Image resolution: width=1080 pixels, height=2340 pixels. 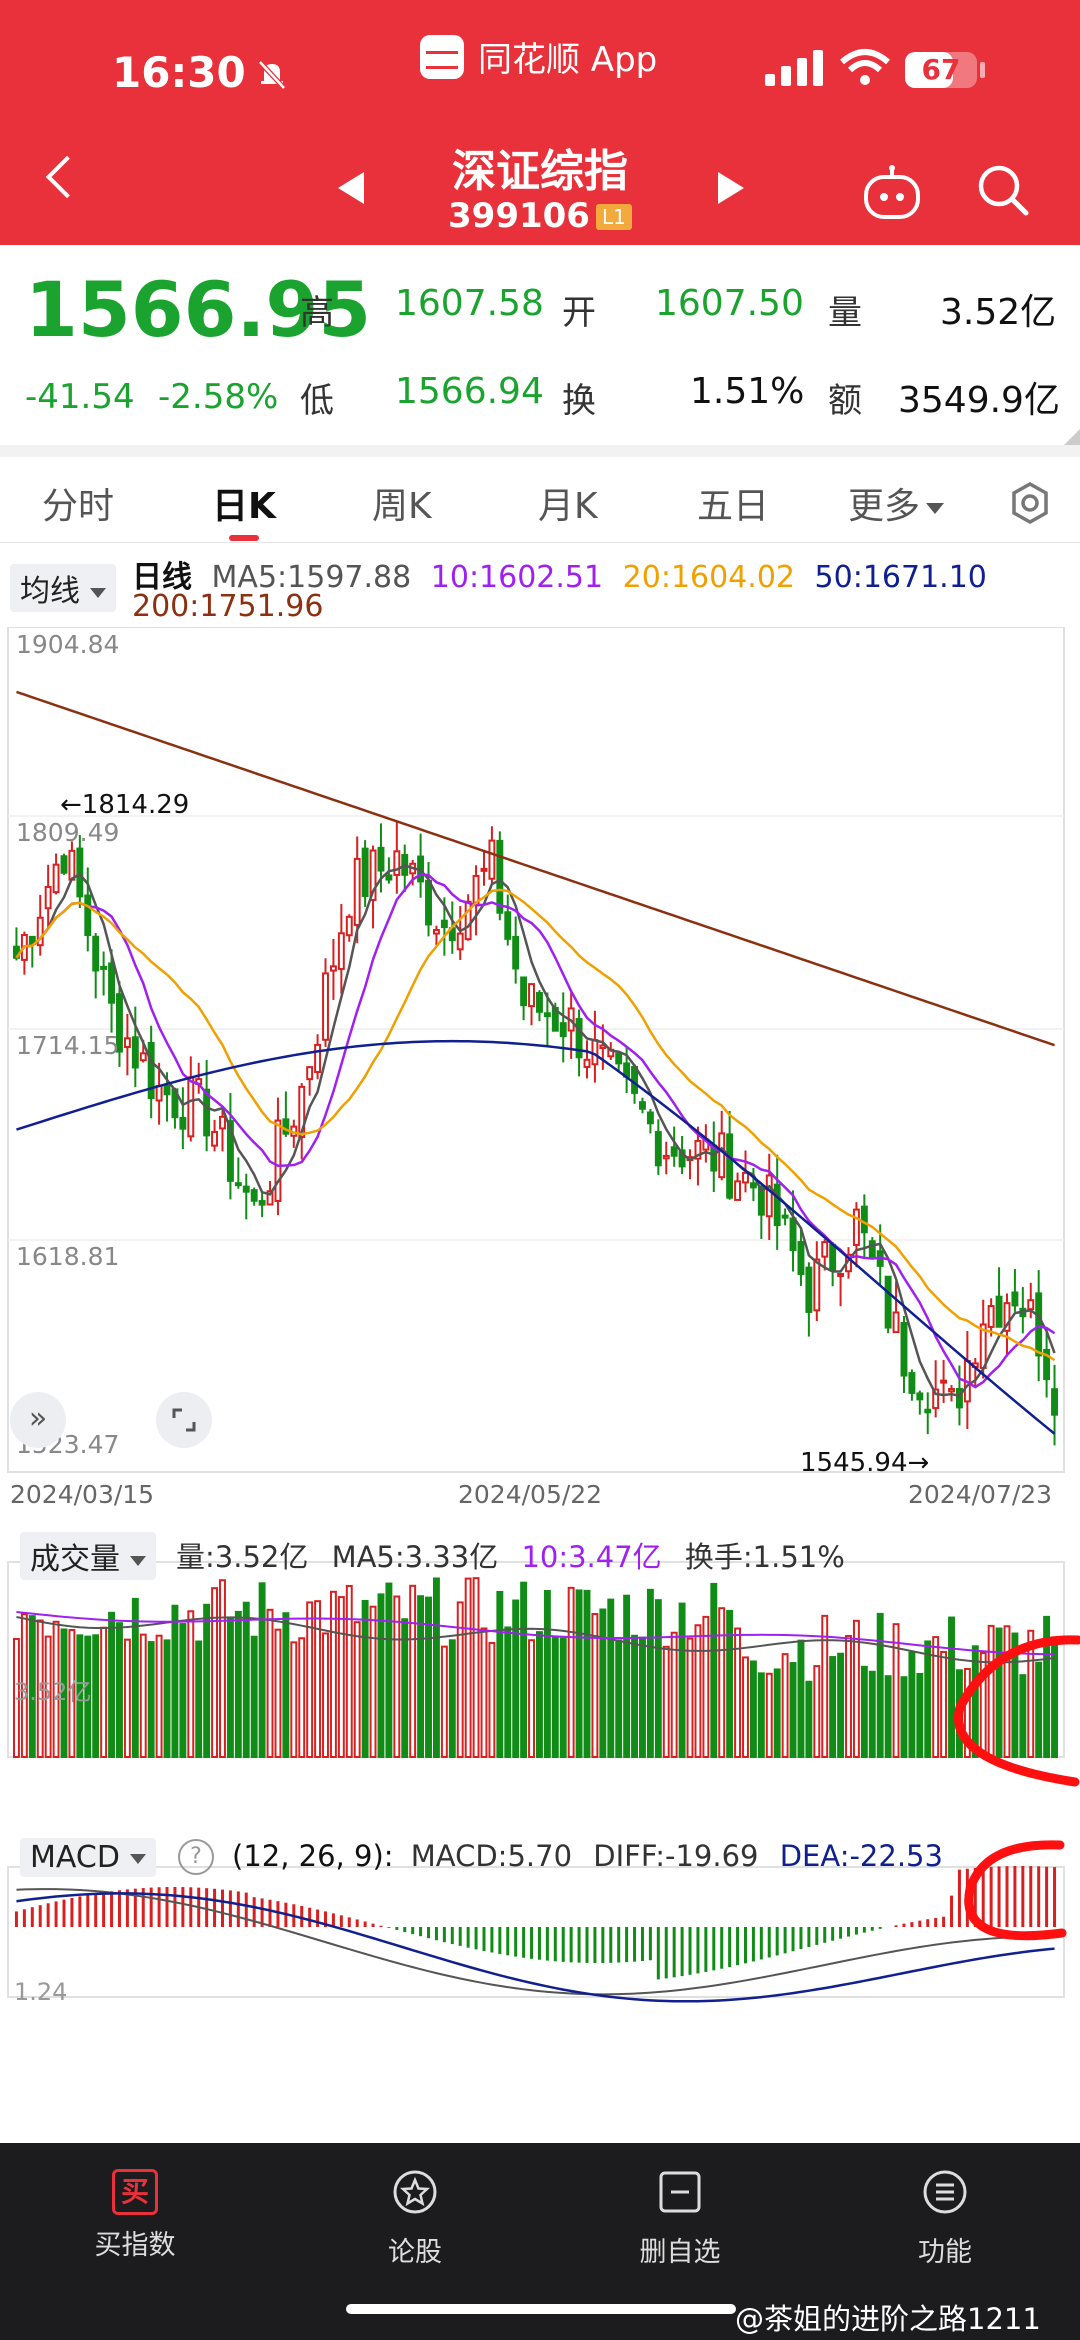 What do you see at coordinates (1017, 1711) in the screenshot?
I see `annotation-mark` at bounding box center [1017, 1711].